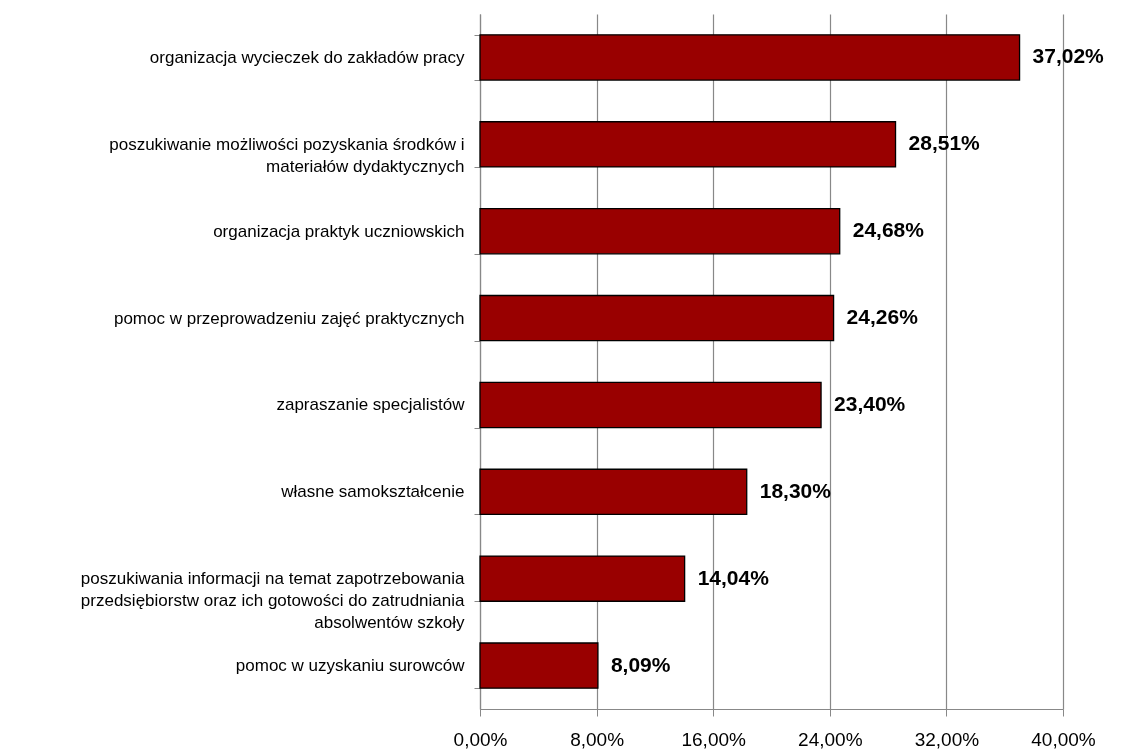 Image resolution: width=1127 pixels, height=756 pixels. What do you see at coordinates (372, 492) in the screenshot?
I see `y-tick-label: własne samokształcenie` at bounding box center [372, 492].